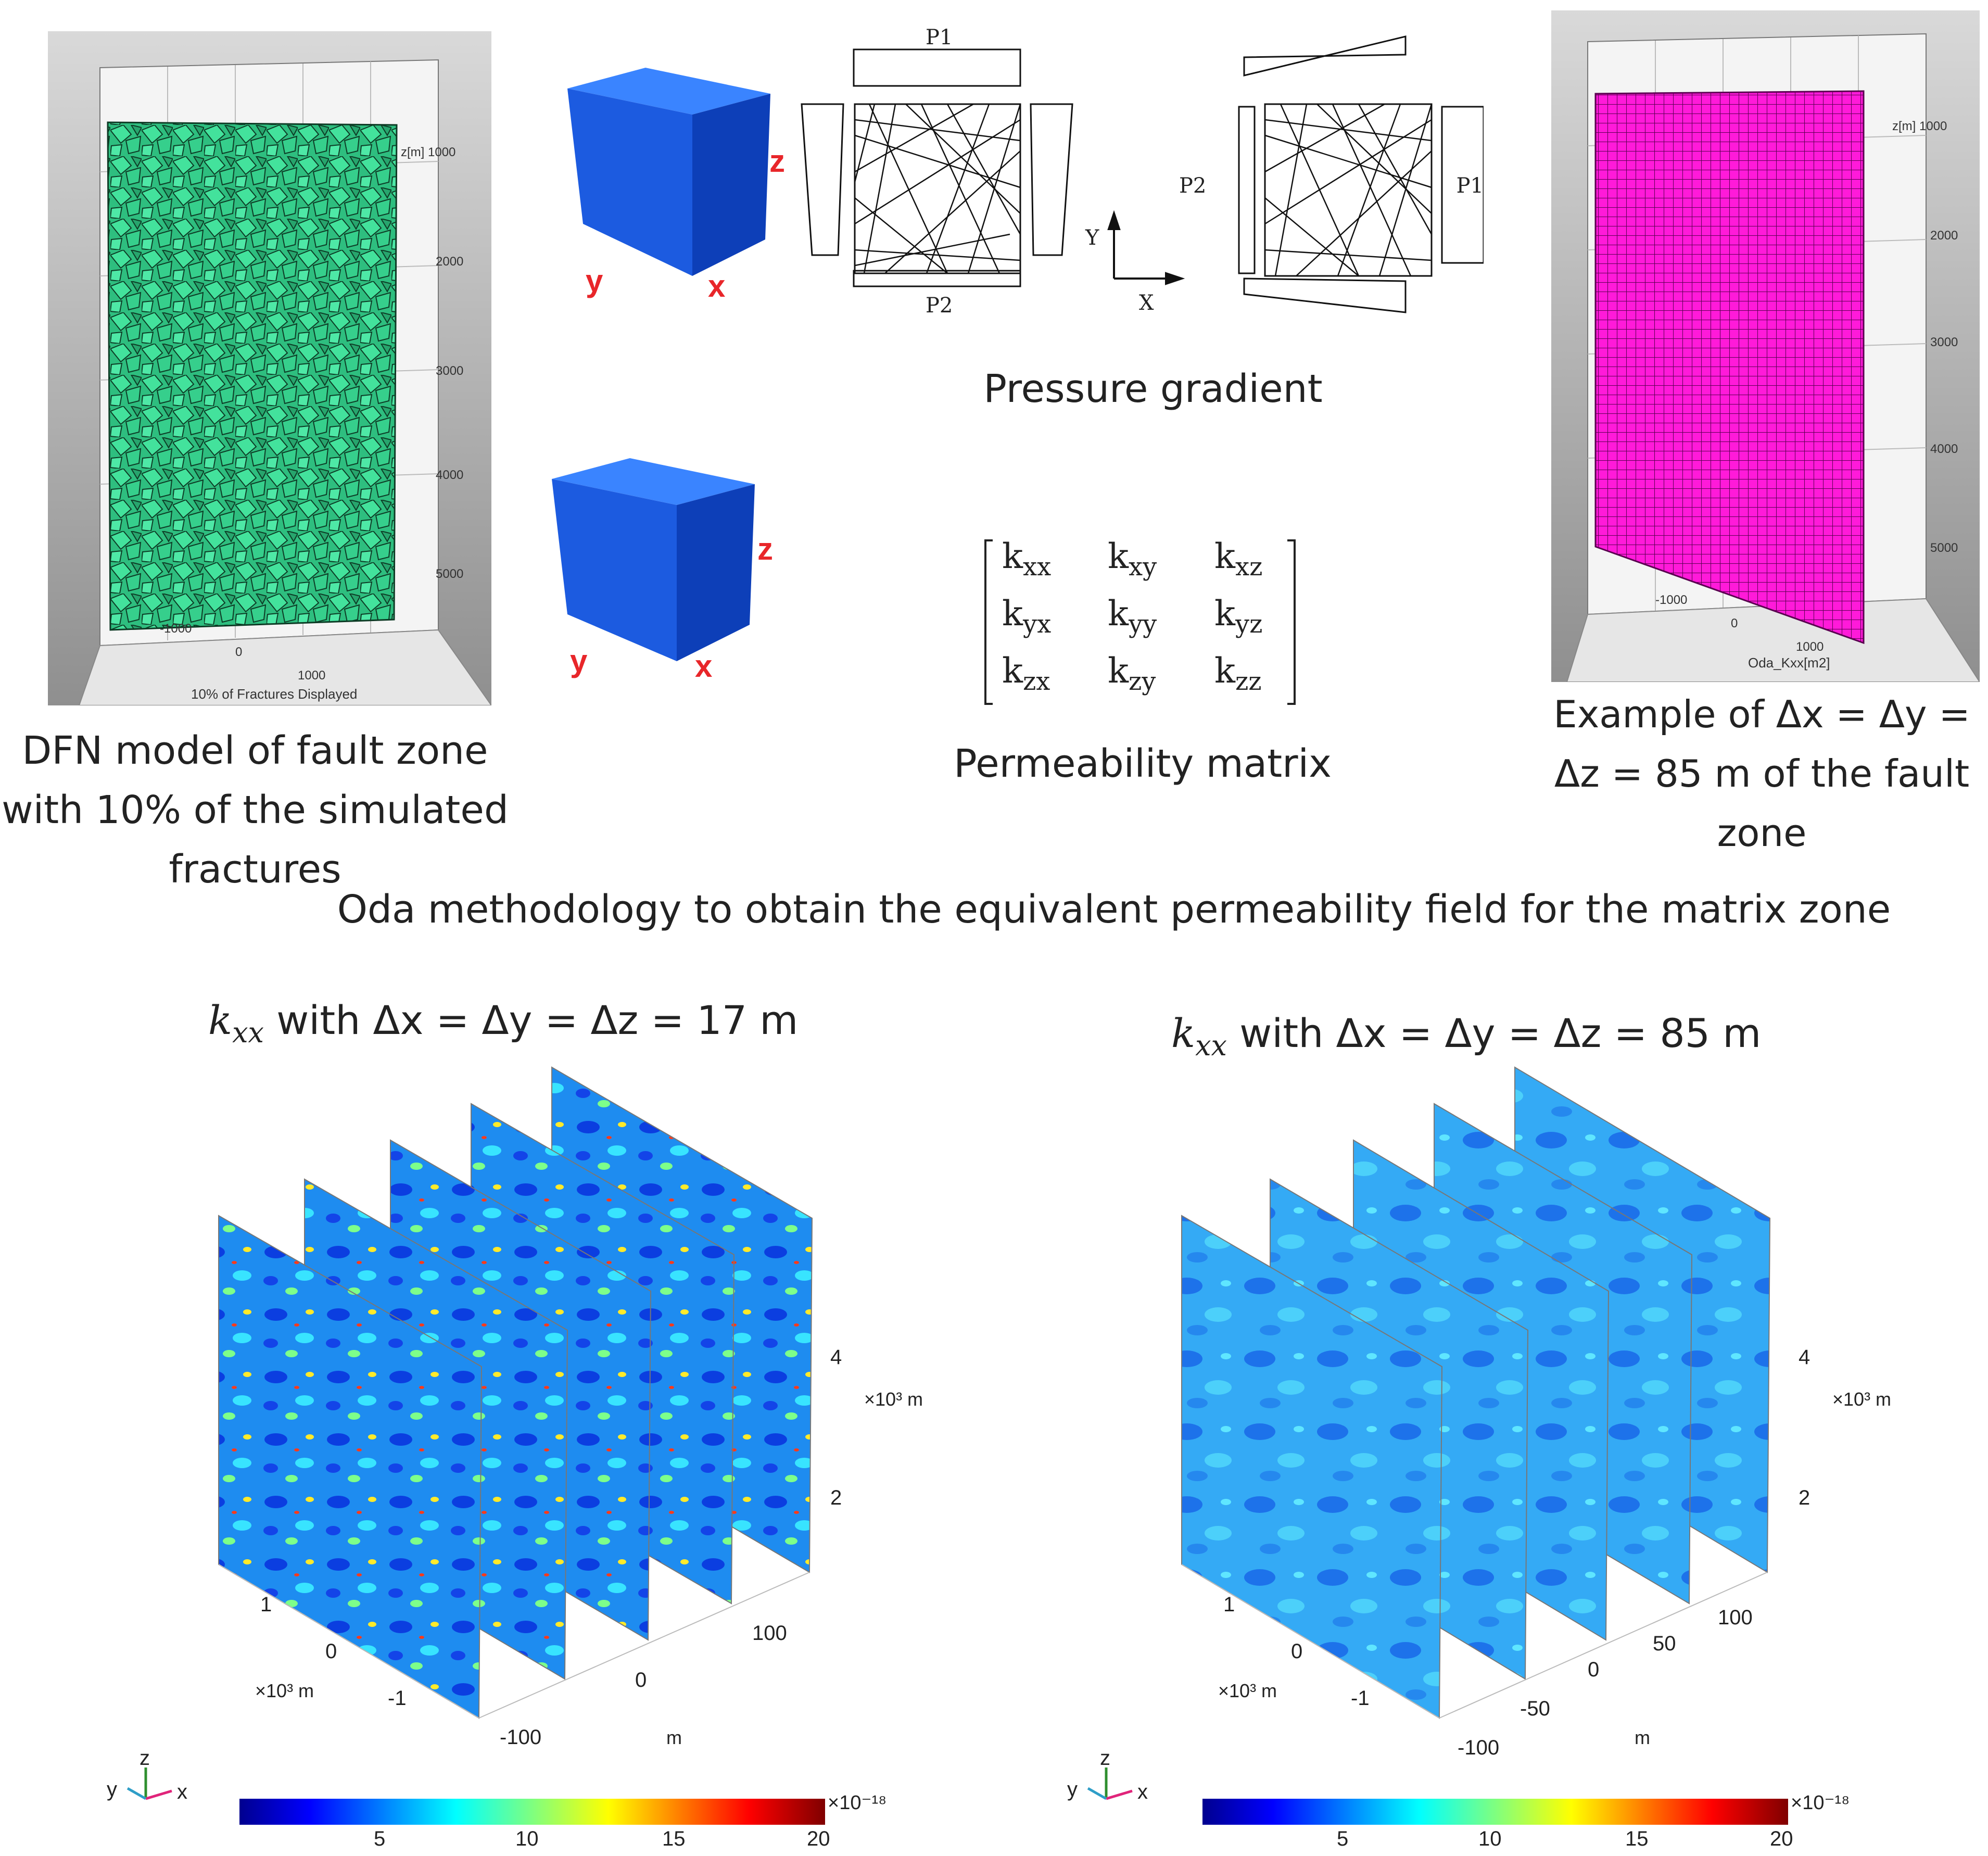 The width and height of the screenshot is (1988, 1856). What do you see at coordinates (1762, 833) in the screenshot?
I see `caption-line: zone` at bounding box center [1762, 833].